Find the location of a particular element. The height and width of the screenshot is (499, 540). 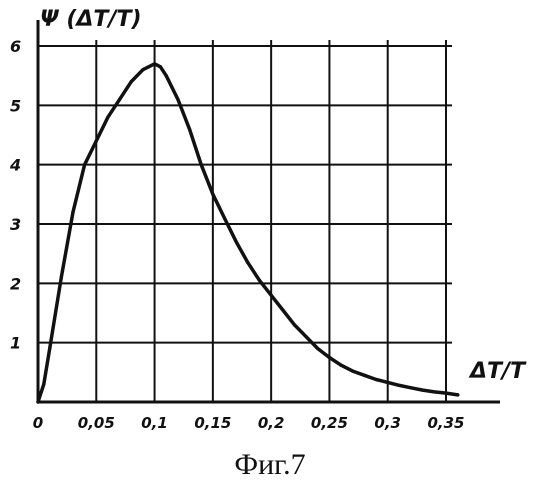

x-tick-label: 0,3 is located at coordinates (387, 423).